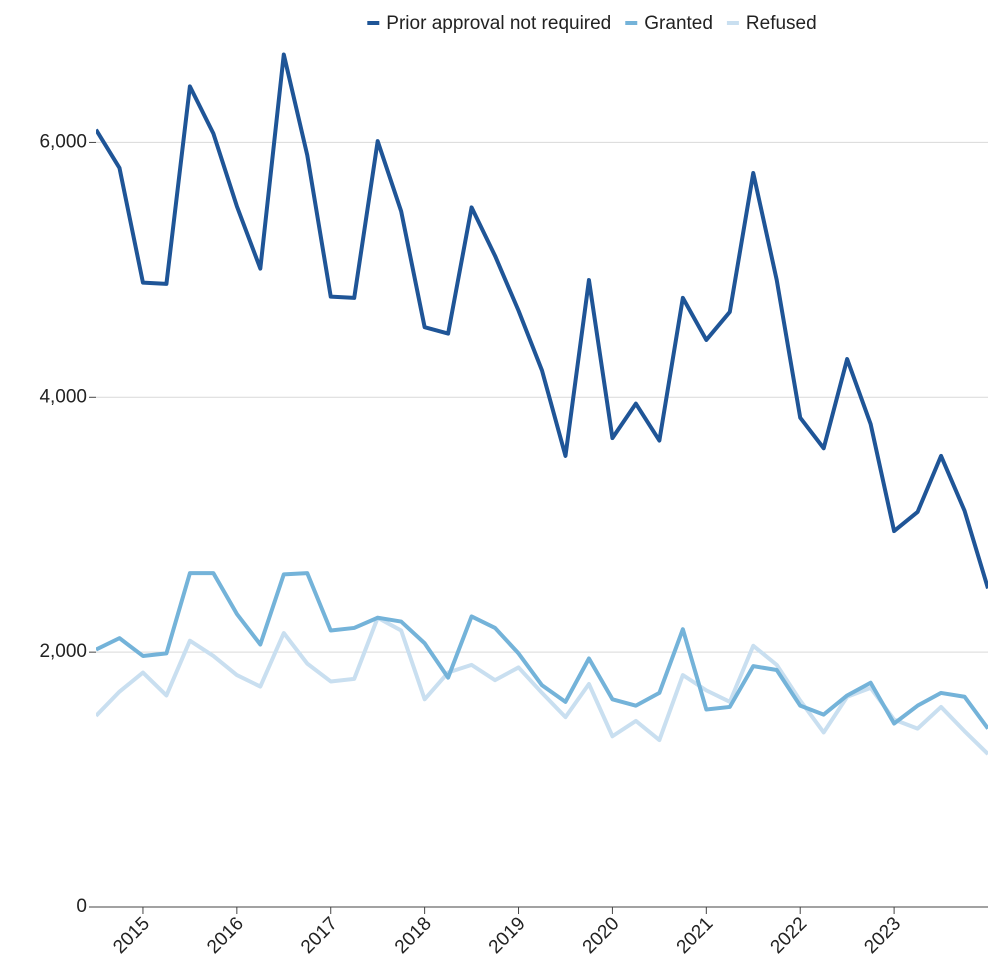  What do you see at coordinates (63, 651) in the screenshot?
I see `y-tick-label: 2,000` at bounding box center [63, 651].